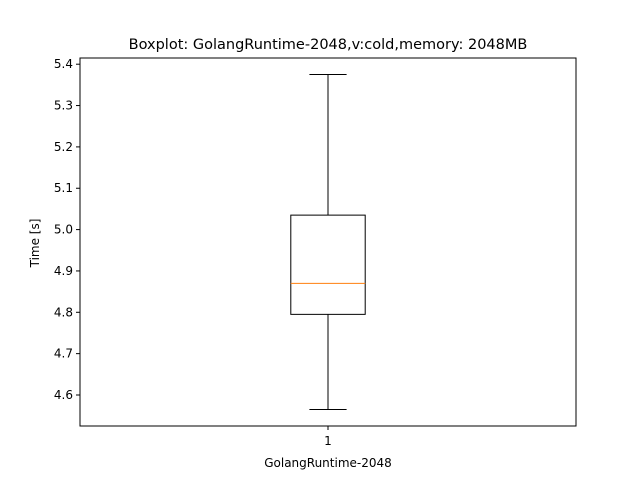 This screenshot has width=640, height=480. I want to click on y-axis: 4.6 4.7 4.8 4.9 5.0 5.1 5.2 5.3 5.4, so click(67, 229).